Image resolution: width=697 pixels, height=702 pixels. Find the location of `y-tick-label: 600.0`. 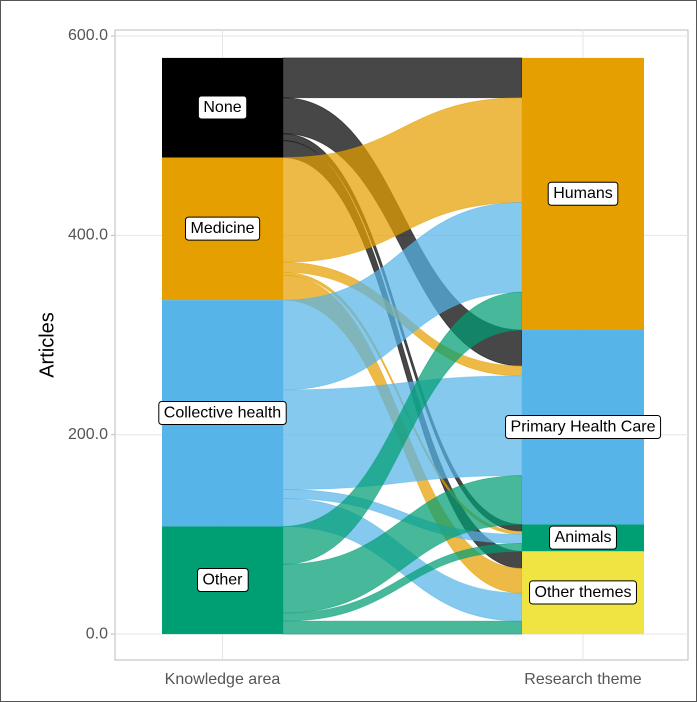

y-tick-label: 600.0 is located at coordinates (88, 35).